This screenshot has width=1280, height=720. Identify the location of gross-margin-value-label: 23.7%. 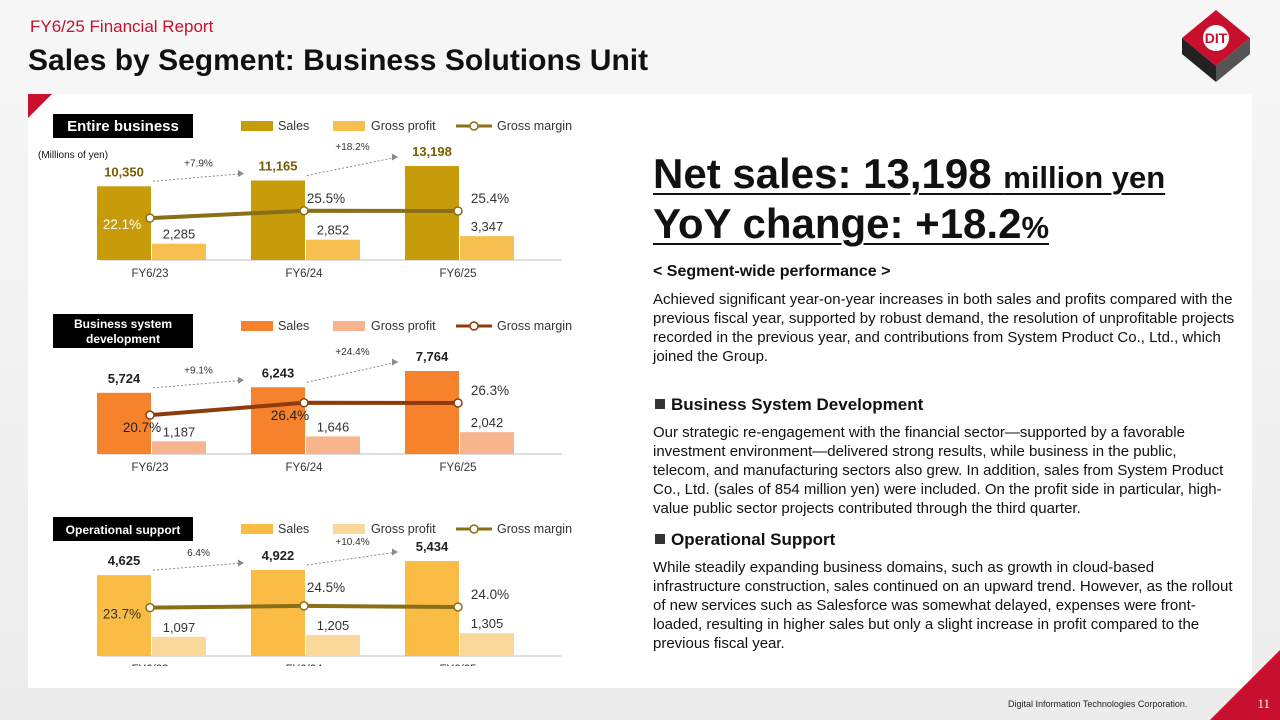
(122, 614).